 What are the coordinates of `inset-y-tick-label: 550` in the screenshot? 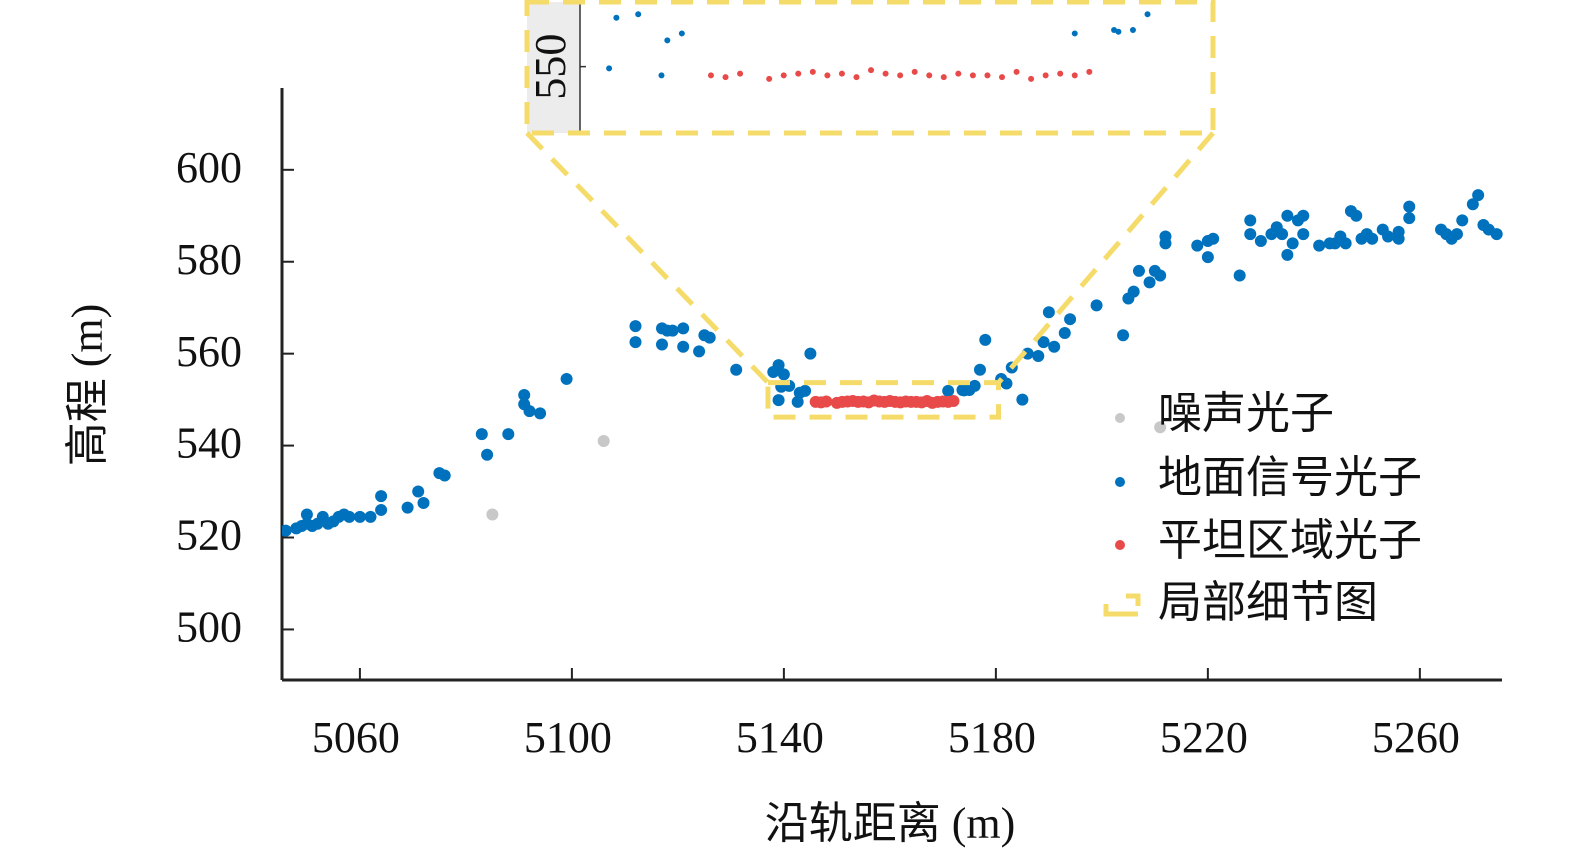 It's located at (550, 67).